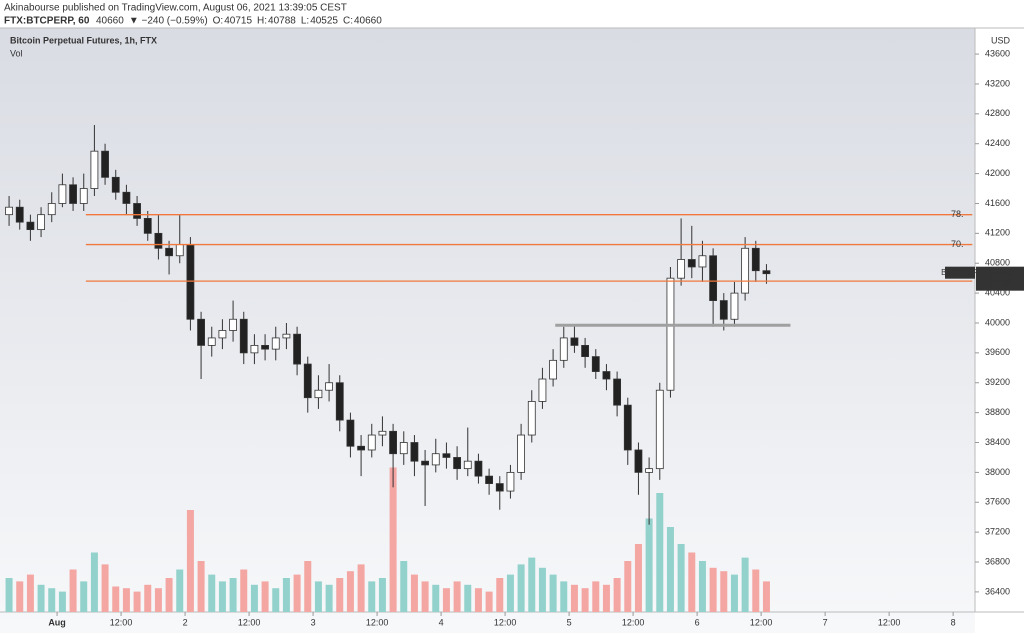 The image size is (1024, 638). I want to click on y-tick-label: 42000, so click(997, 173).